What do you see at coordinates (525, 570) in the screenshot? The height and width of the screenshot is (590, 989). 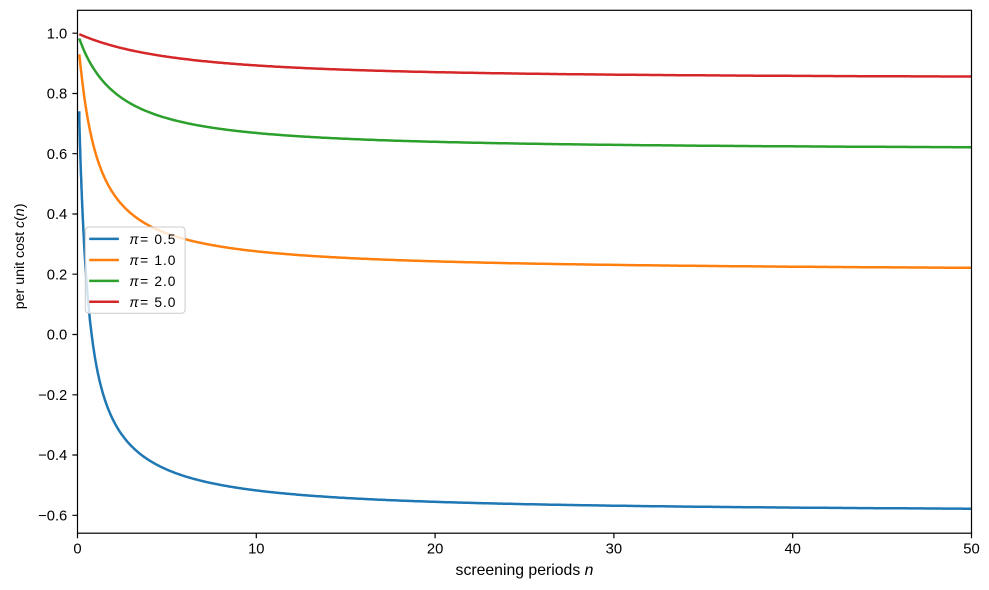 I see `svg-text: screening periods n` at bounding box center [525, 570].